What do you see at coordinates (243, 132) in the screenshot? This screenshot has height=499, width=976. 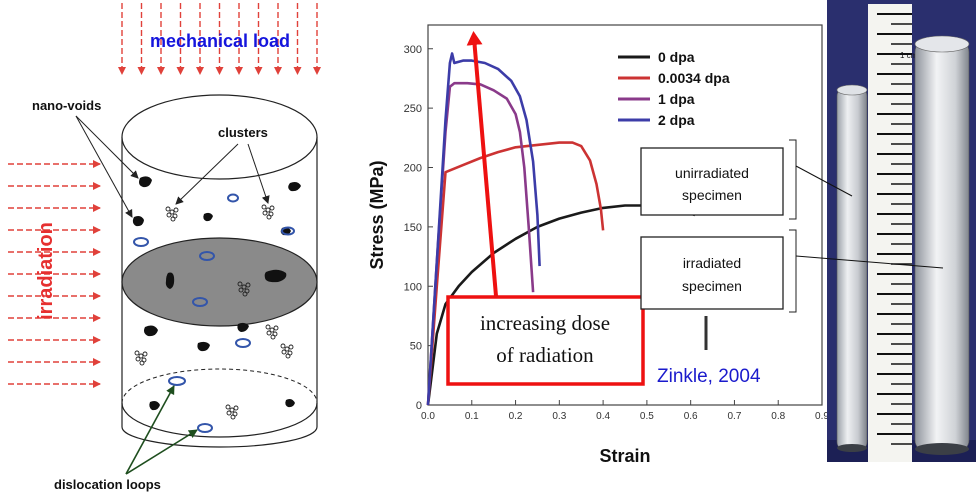 I see `clusters-label: clusters` at bounding box center [243, 132].